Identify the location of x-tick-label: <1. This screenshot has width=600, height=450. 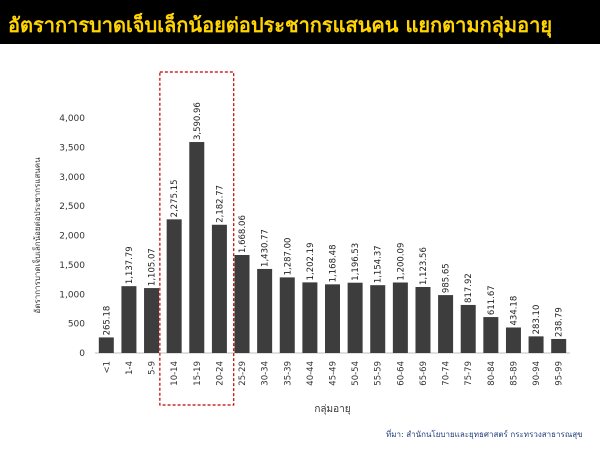
(107, 367).